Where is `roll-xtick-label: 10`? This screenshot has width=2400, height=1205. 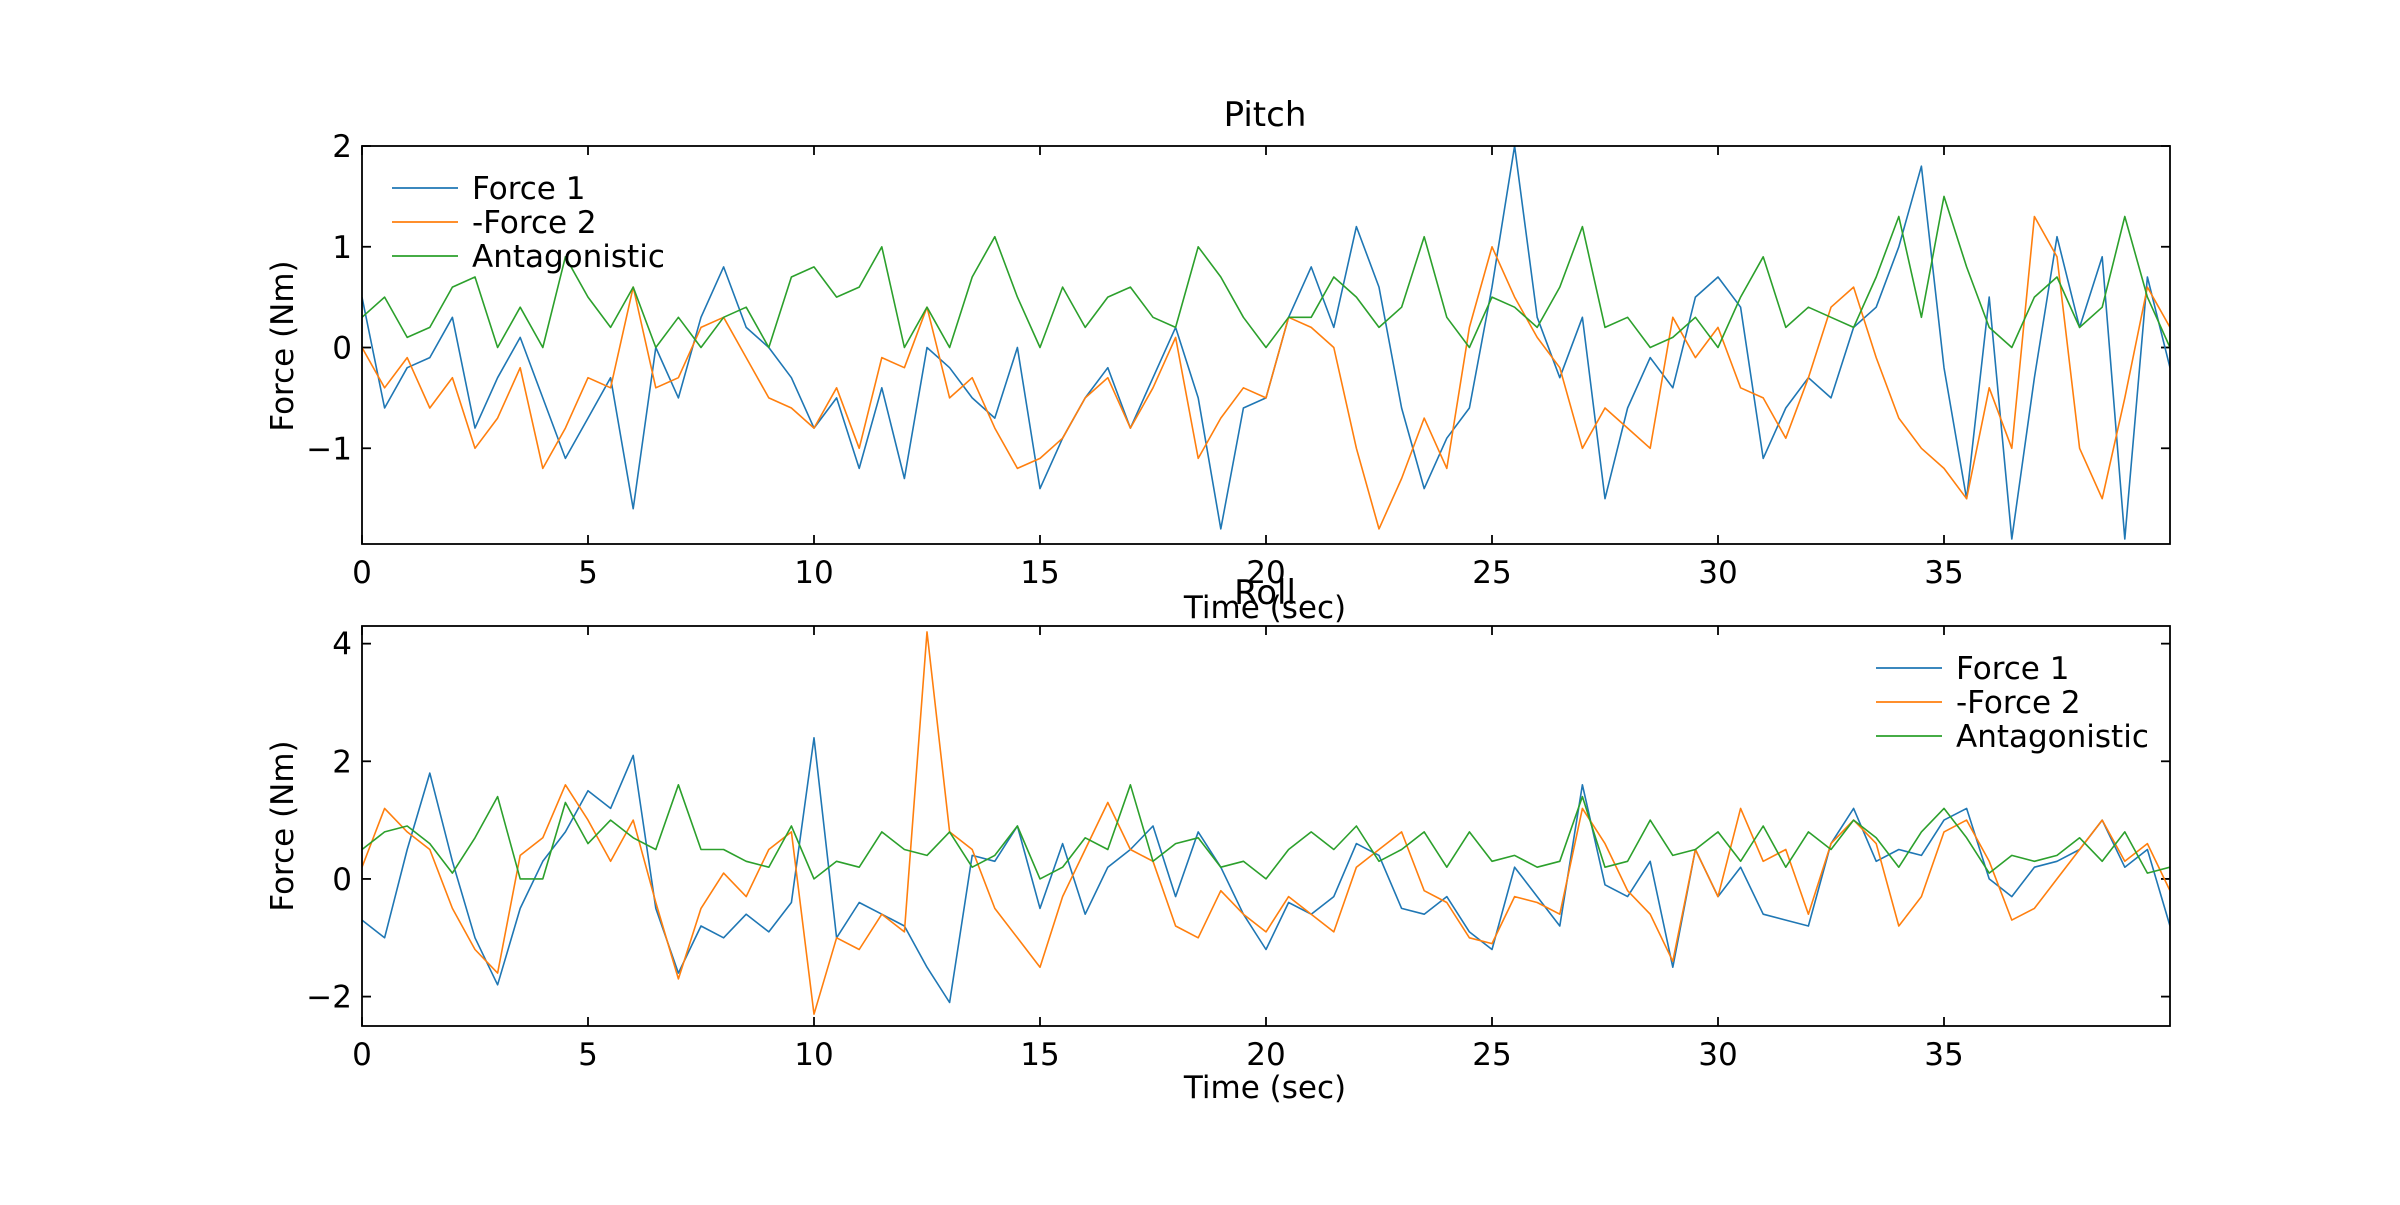 roll-xtick-label: 10 is located at coordinates (813, 1055).